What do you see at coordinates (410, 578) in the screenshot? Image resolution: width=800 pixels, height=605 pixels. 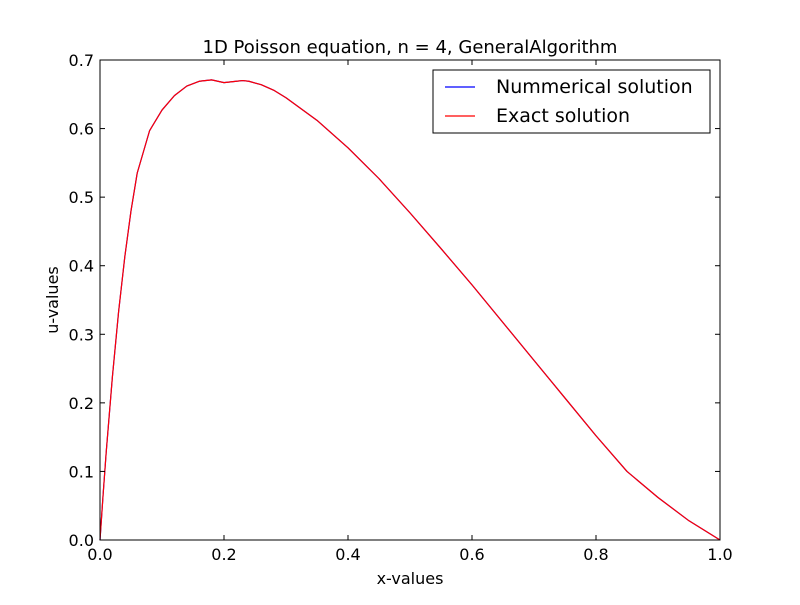 I see `x-axis-label: x-values` at bounding box center [410, 578].